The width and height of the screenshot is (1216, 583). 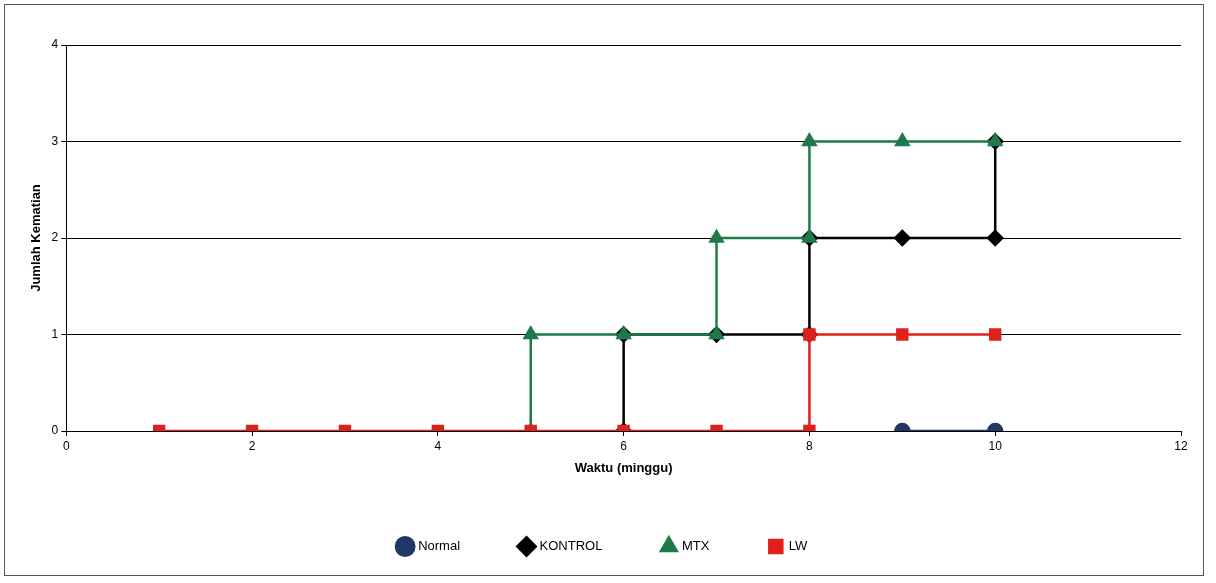 I want to click on x-tick-label: 10, so click(x=995, y=445).